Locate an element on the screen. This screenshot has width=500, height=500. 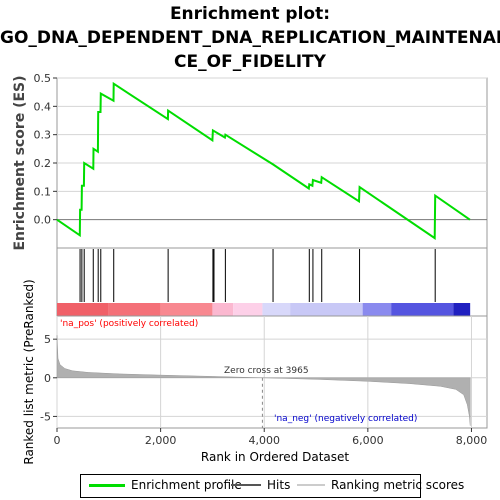
es-y-tick-label: 0.0 is located at coordinates (43, 220).